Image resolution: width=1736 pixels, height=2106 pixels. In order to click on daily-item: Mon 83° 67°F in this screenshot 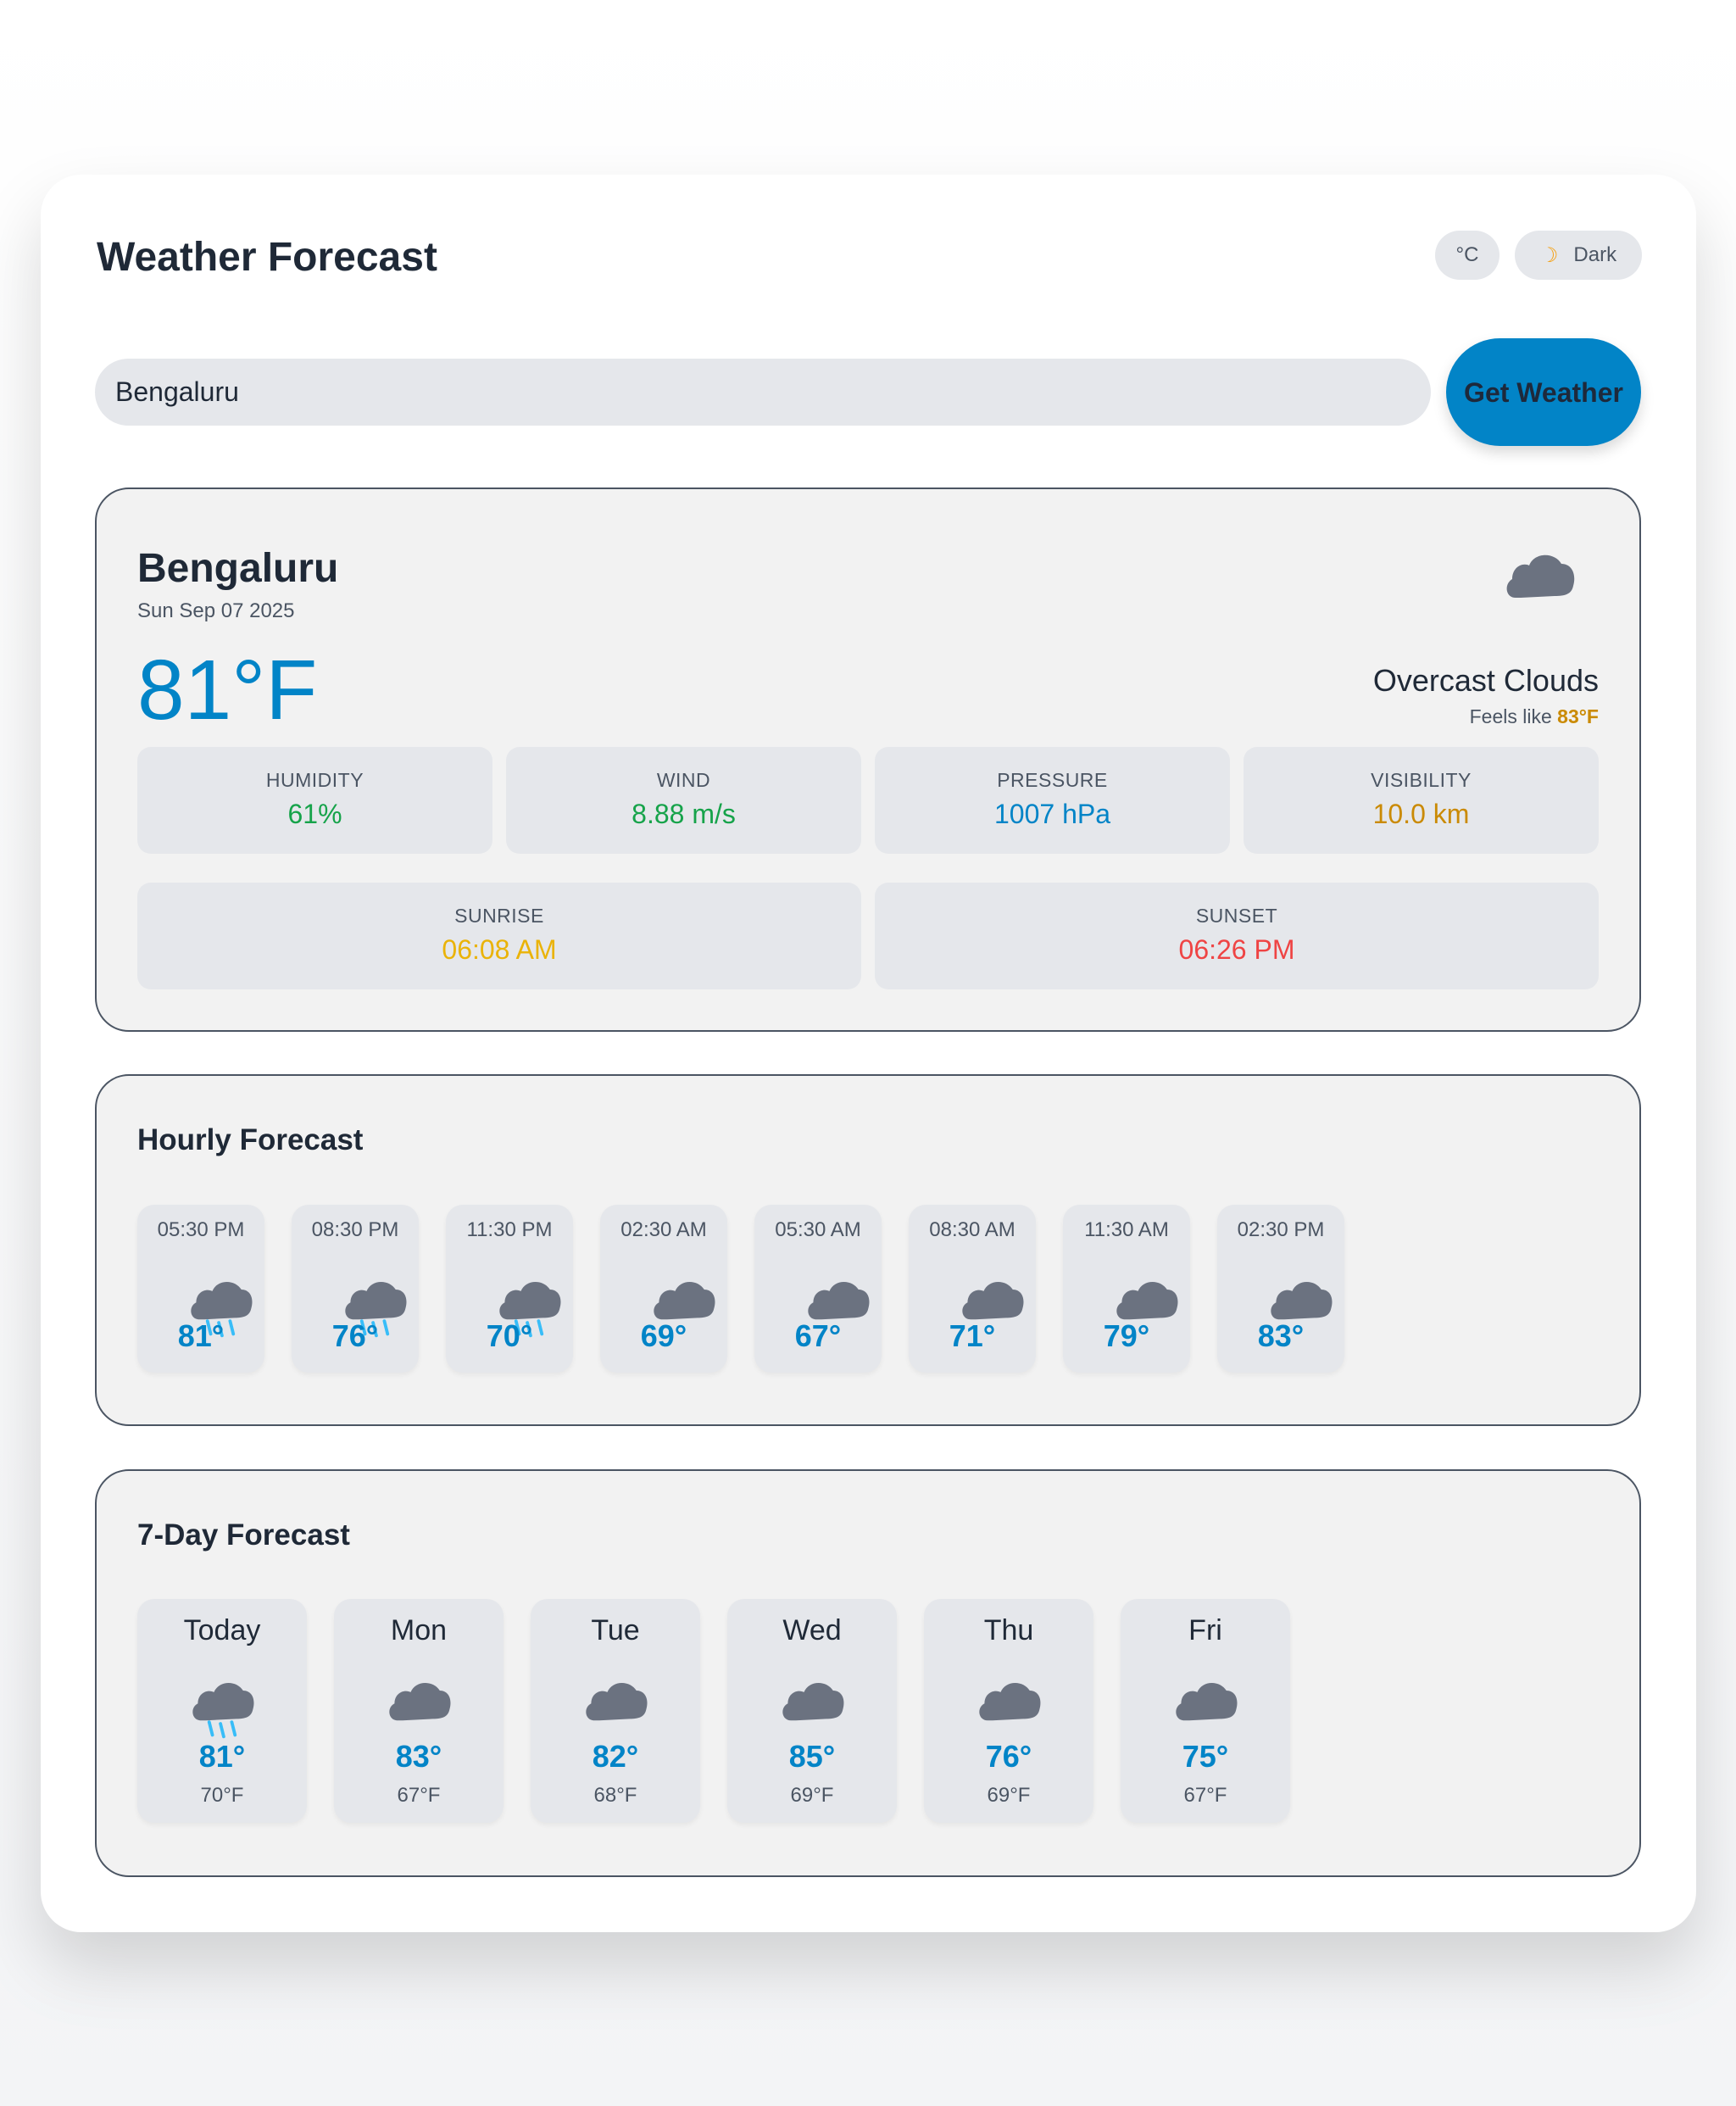, I will do `click(419, 1711)`.